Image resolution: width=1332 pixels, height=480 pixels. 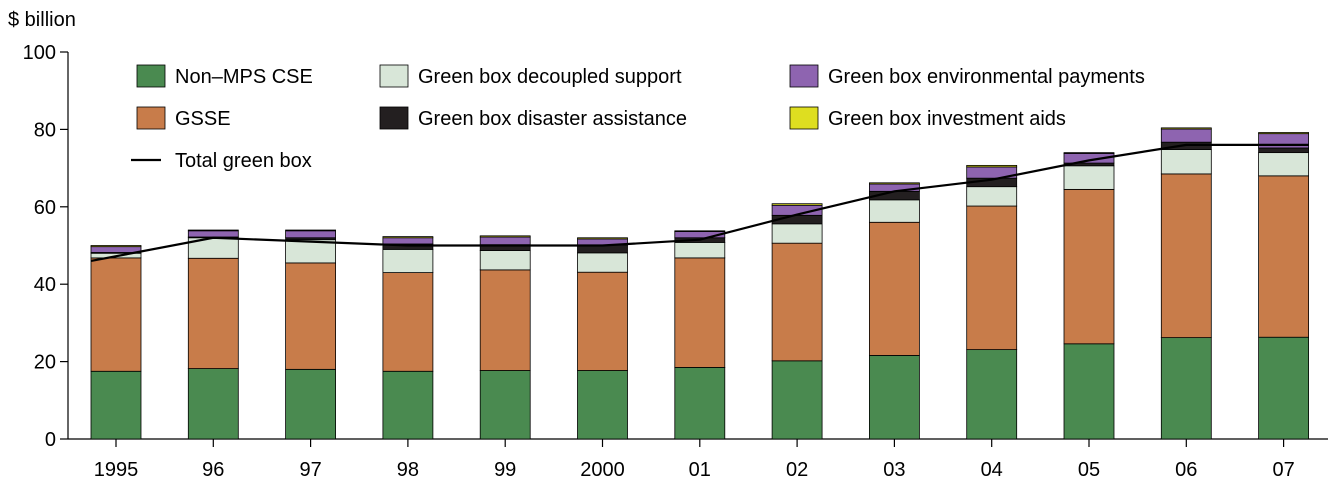 What do you see at coordinates (45, 285) in the screenshot?
I see `y-tick-label: 40` at bounding box center [45, 285].